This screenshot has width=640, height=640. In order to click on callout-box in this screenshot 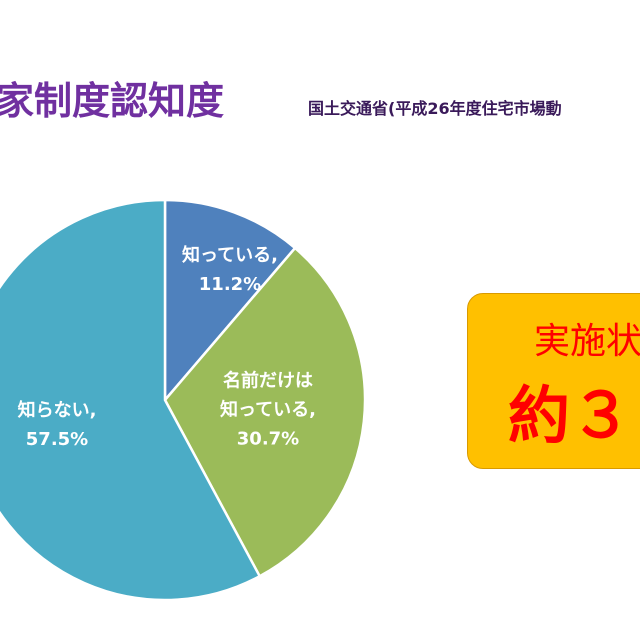, I will do `click(553, 381)`.